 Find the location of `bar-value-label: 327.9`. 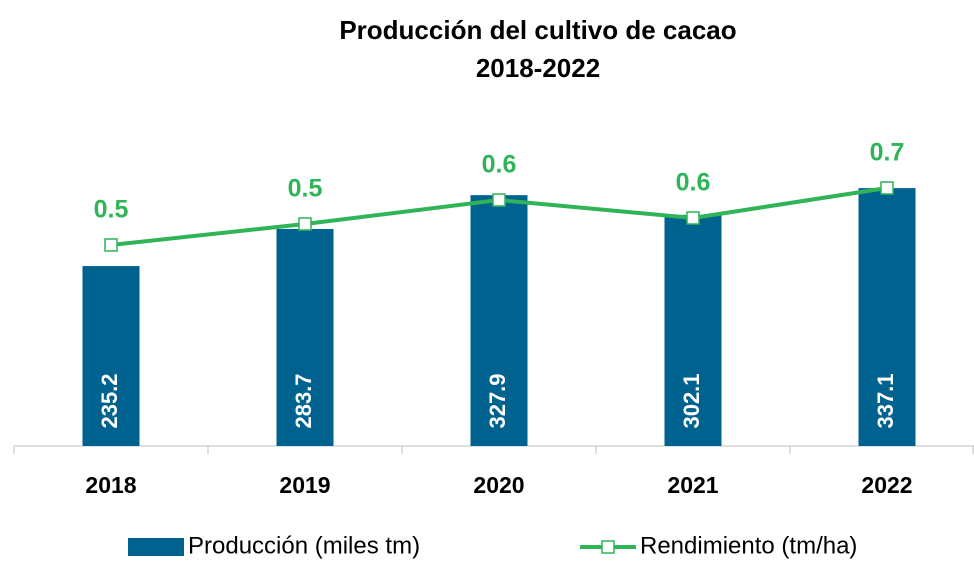

bar-value-label: 327.9 is located at coordinates (497, 400).